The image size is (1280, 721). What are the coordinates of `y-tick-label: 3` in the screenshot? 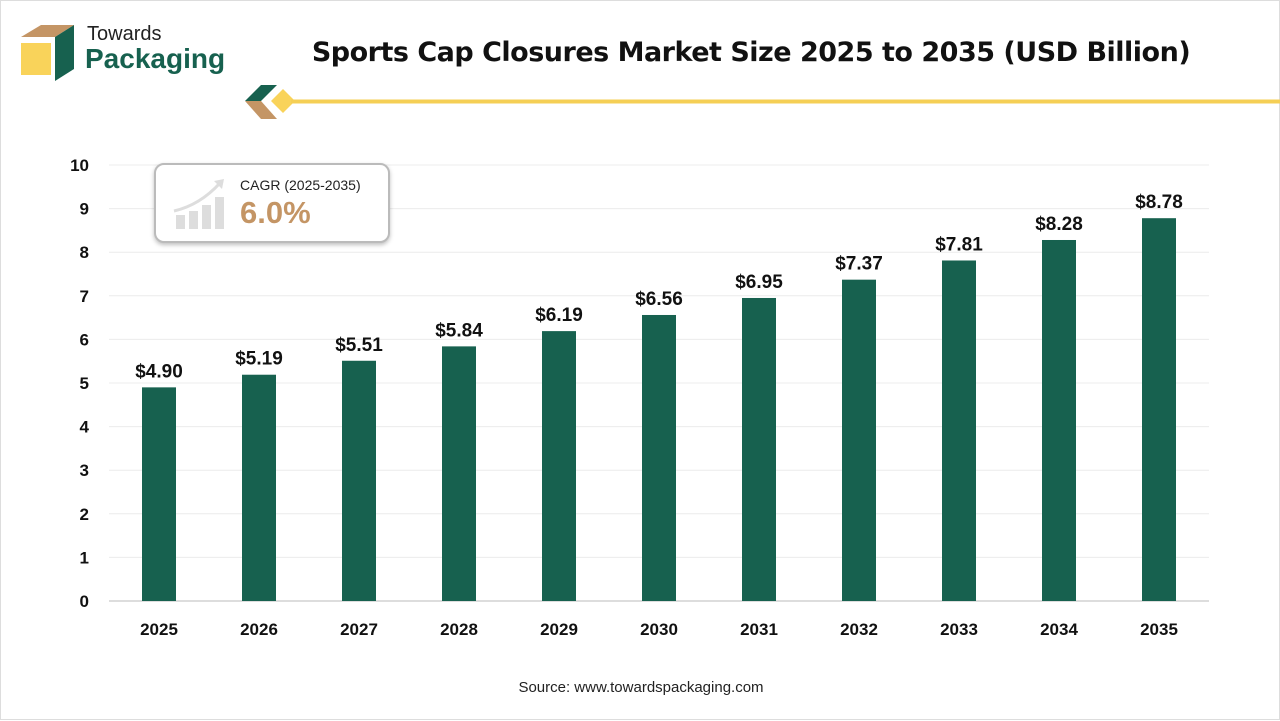 It's located at (84, 470).